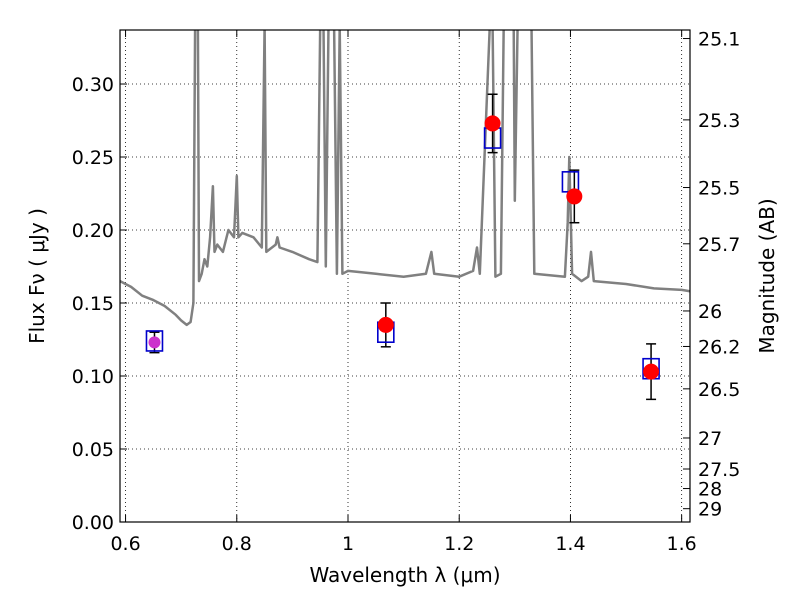 This screenshot has width=800, height=600. What do you see at coordinates (719, 347) in the screenshot?
I see `magnitude-tick-label: 26.2` at bounding box center [719, 347].